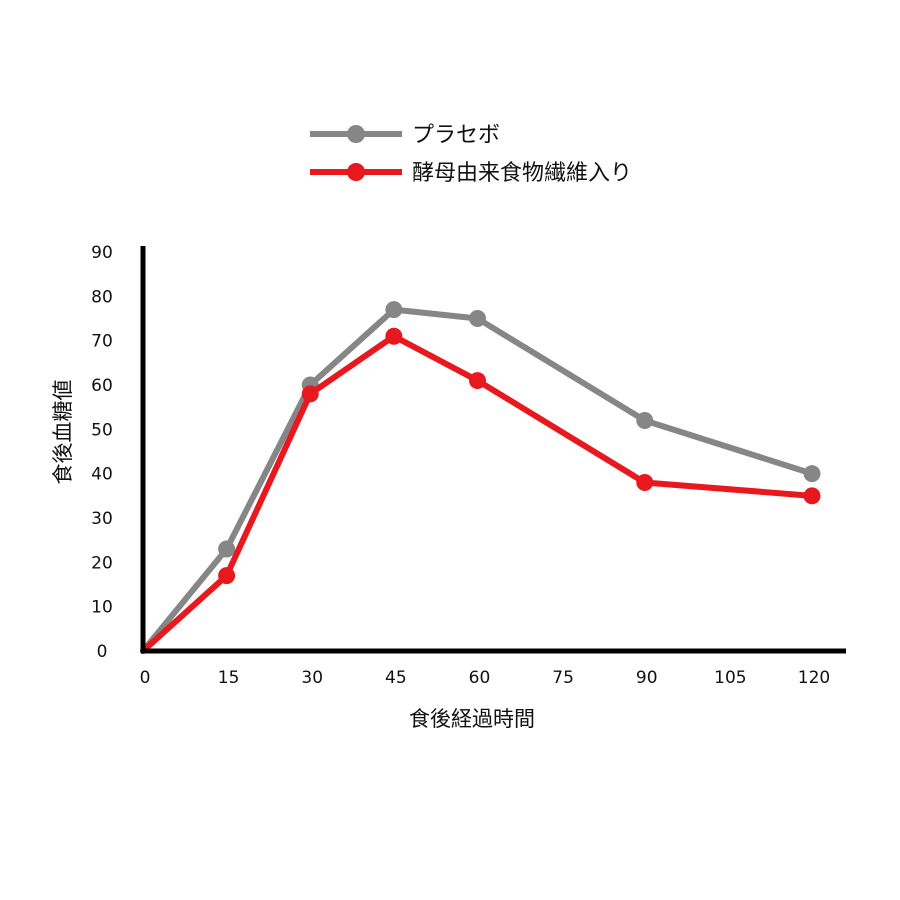  What do you see at coordinates (102, 253) in the screenshot?
I see `y-tick-label: 90` at bounding box center [102, 253].